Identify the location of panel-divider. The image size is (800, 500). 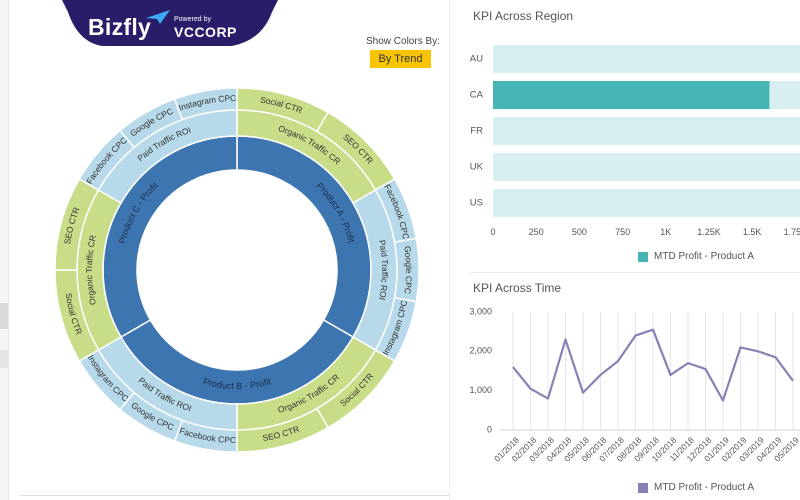
(449, 250).